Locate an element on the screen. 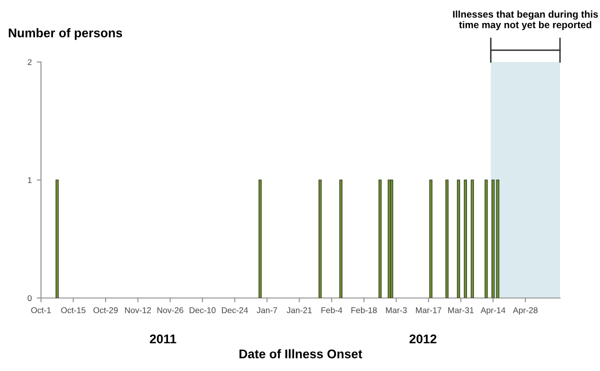  x-tick-label: Feb-4 is located at coordinates (331, 310).